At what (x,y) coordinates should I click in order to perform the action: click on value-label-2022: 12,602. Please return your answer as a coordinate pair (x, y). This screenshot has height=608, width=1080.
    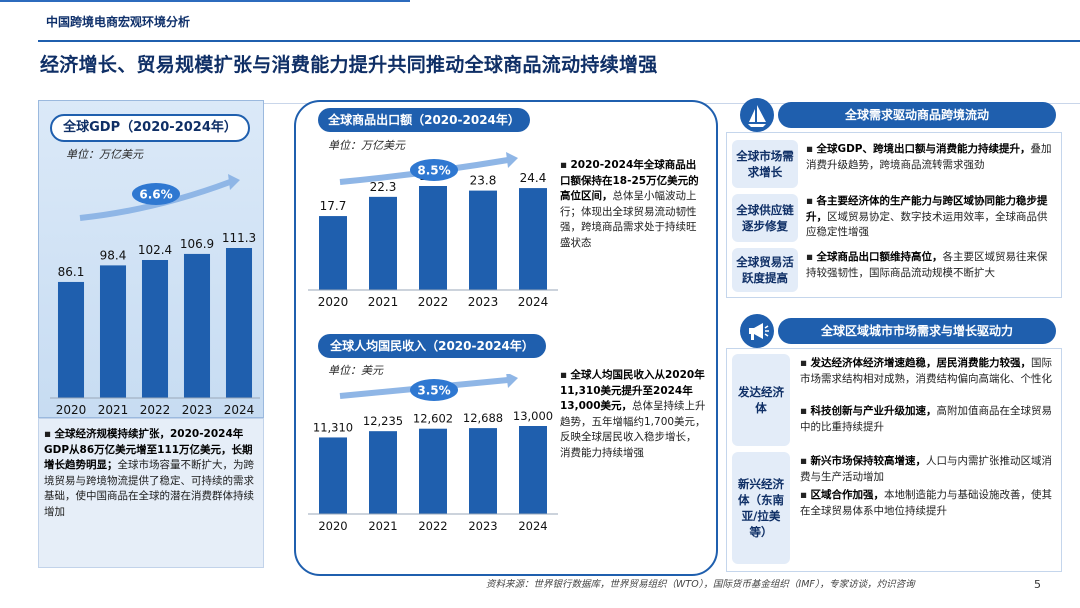
    Looking at the image, I should click on (433, 419).